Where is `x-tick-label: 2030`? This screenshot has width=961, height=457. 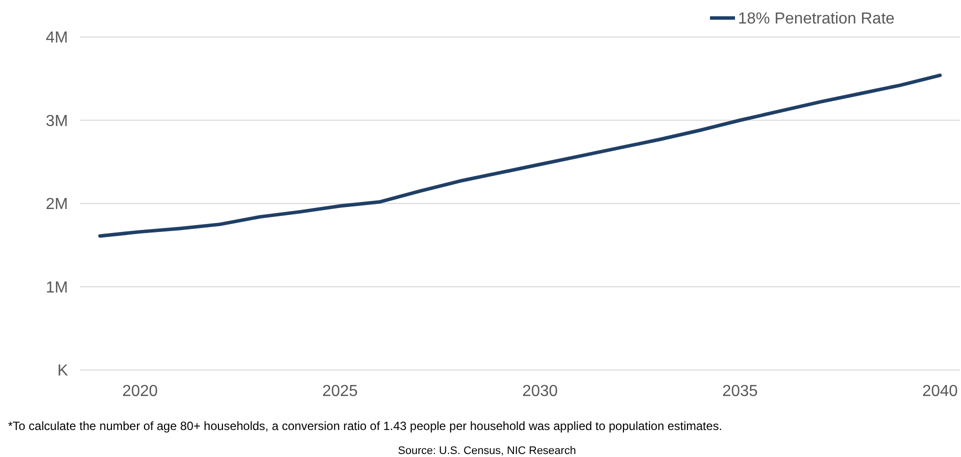 x-tick-label: 2030 is located at coordinates (540, 391).